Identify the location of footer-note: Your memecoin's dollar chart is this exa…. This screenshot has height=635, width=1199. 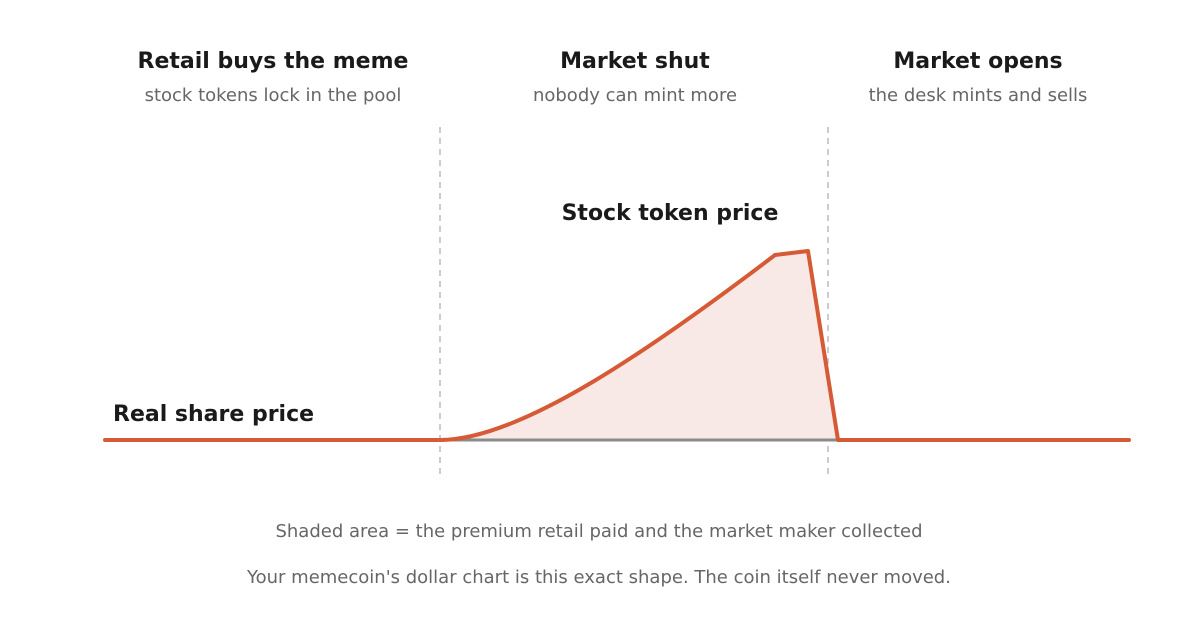
(598, 577).